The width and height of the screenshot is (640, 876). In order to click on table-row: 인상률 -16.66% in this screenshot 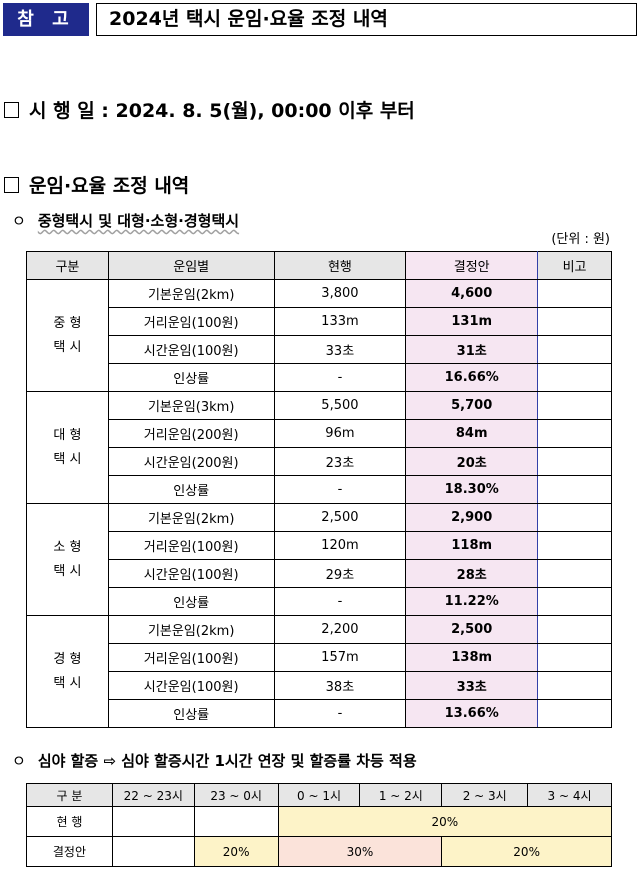, I will do `click(319, 377)`.